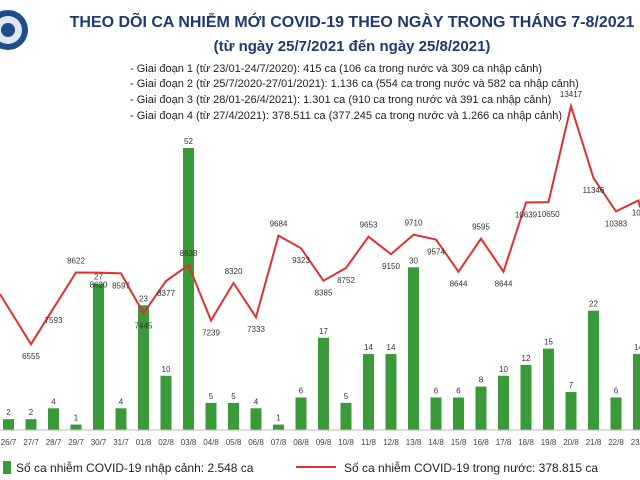 This screenshot has height=480, width=640. What do you see at coordinates (256, 419) in the screenshot?
I see `bar-06/8` at bounding box center [256, 419].